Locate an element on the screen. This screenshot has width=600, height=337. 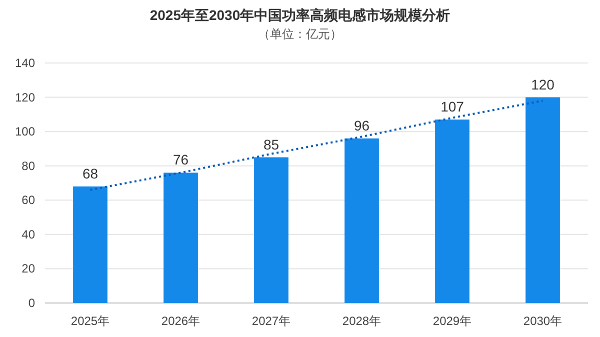
data-label: 68 is located at coordinates (90, 173).